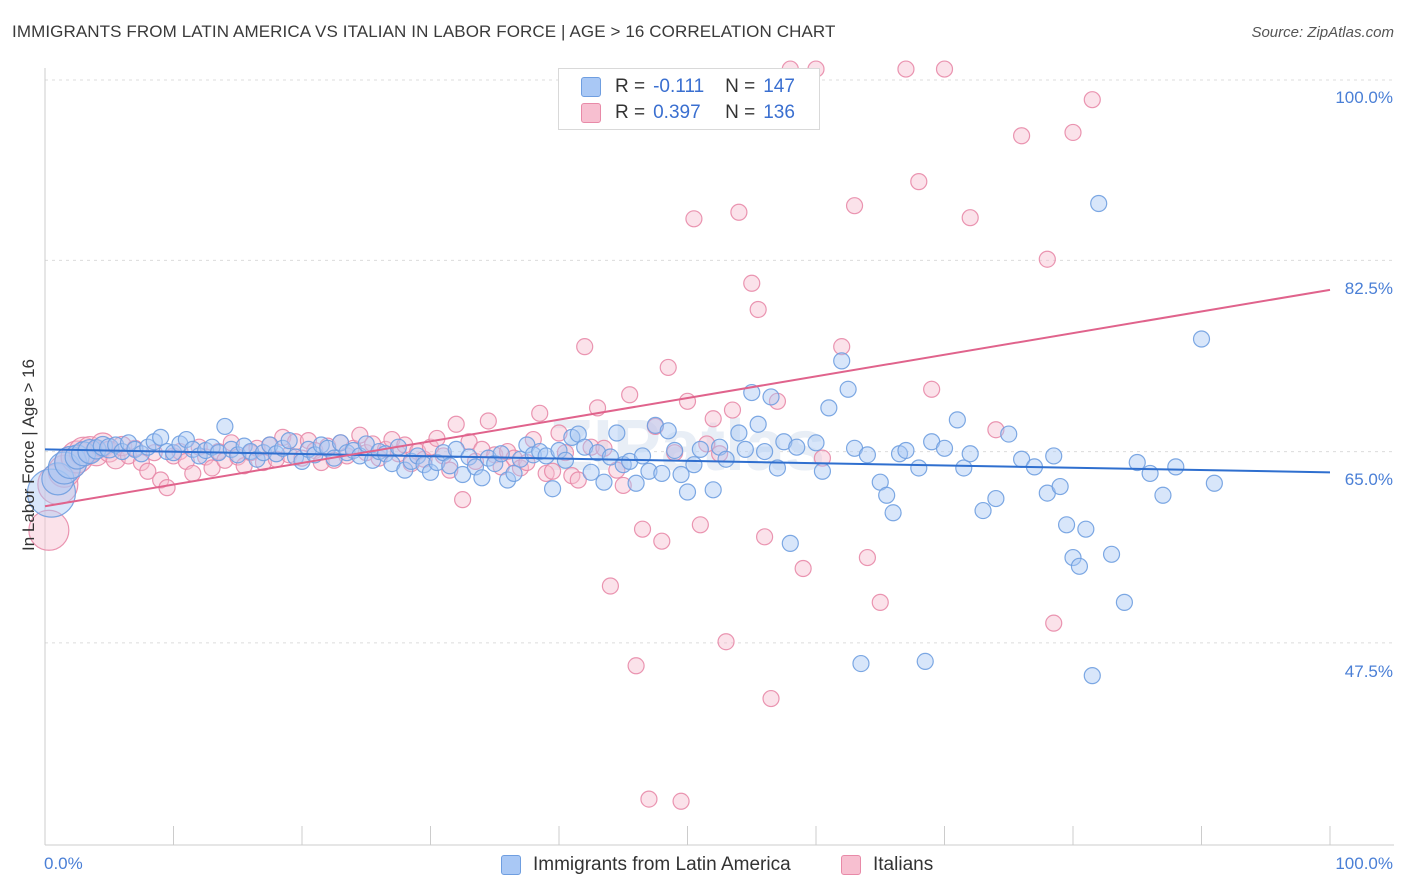 This screenshot has width=1406, height=892. What do you see at coordinates (851, 865) in the screenshot?
I see `italians-legend-swatch` at bounding box center [851, 865].